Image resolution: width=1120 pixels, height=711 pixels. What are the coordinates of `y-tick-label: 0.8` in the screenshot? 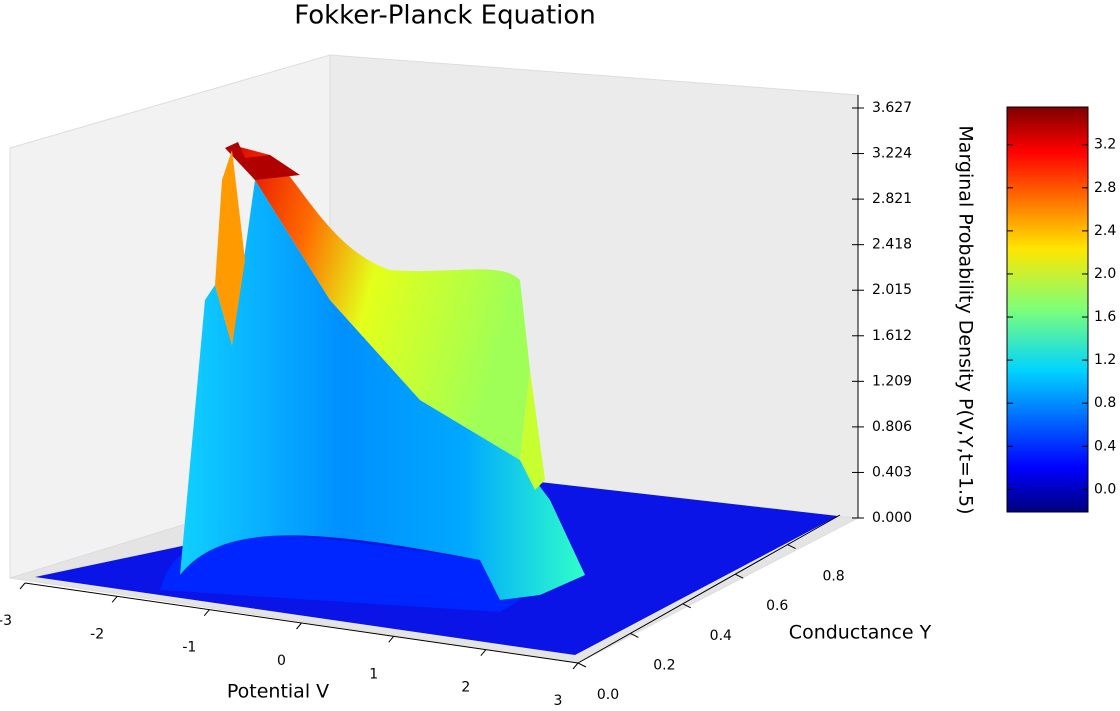 It's located at (833, 577).